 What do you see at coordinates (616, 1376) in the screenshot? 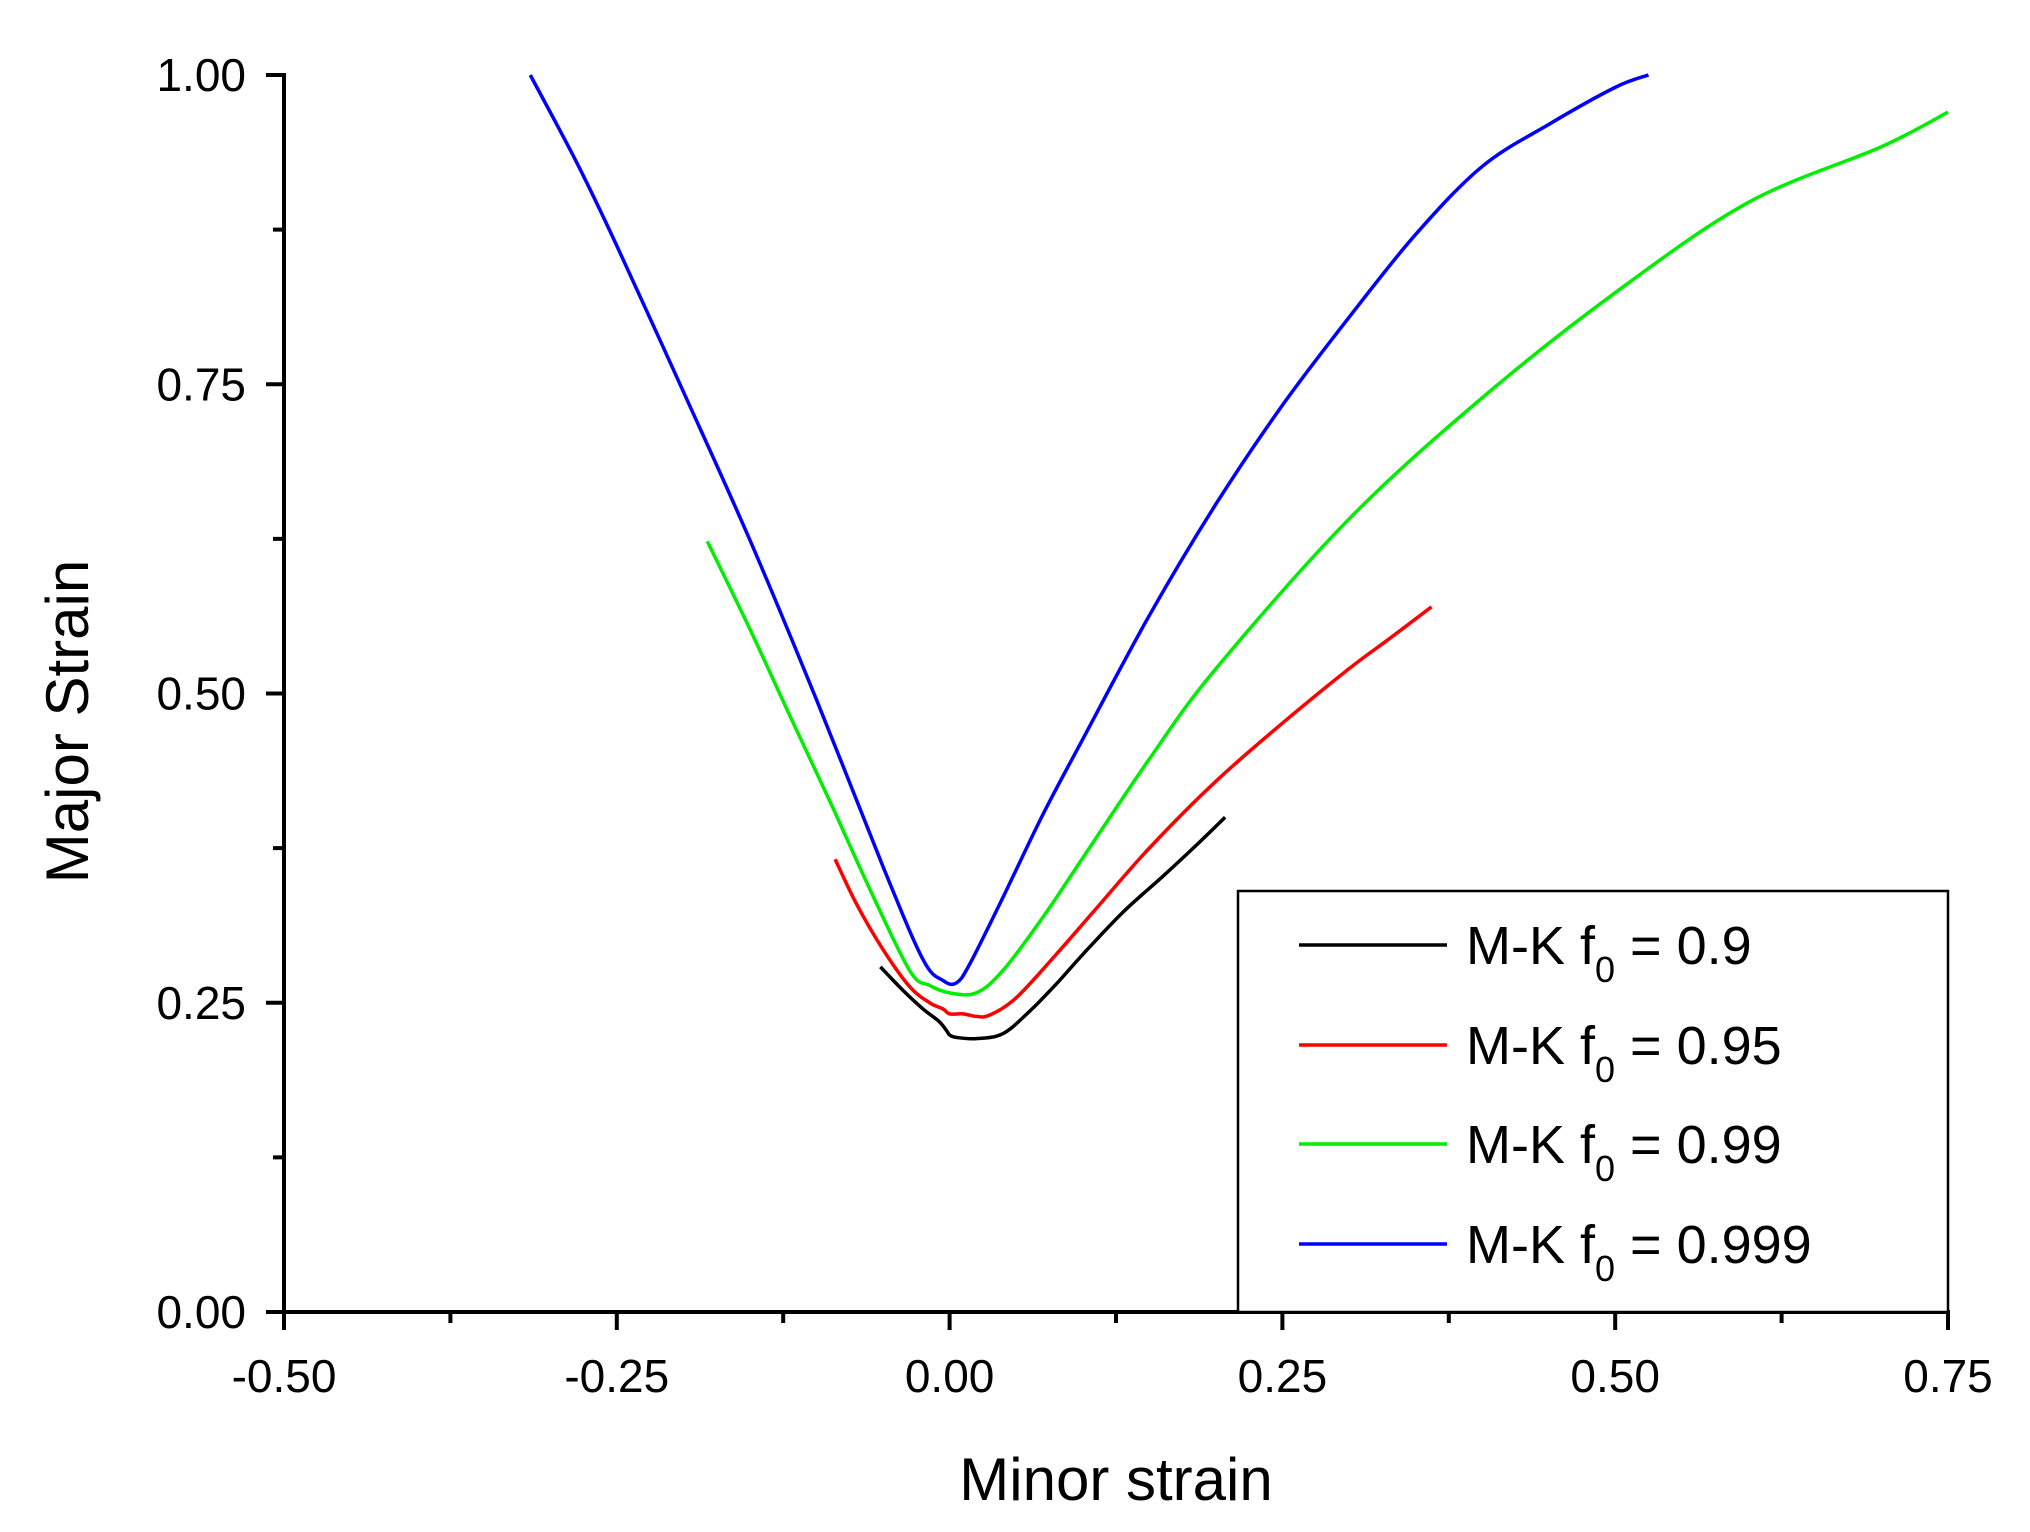
I see `x-tick-label: -0.25` at bounding box center [616, 1376].